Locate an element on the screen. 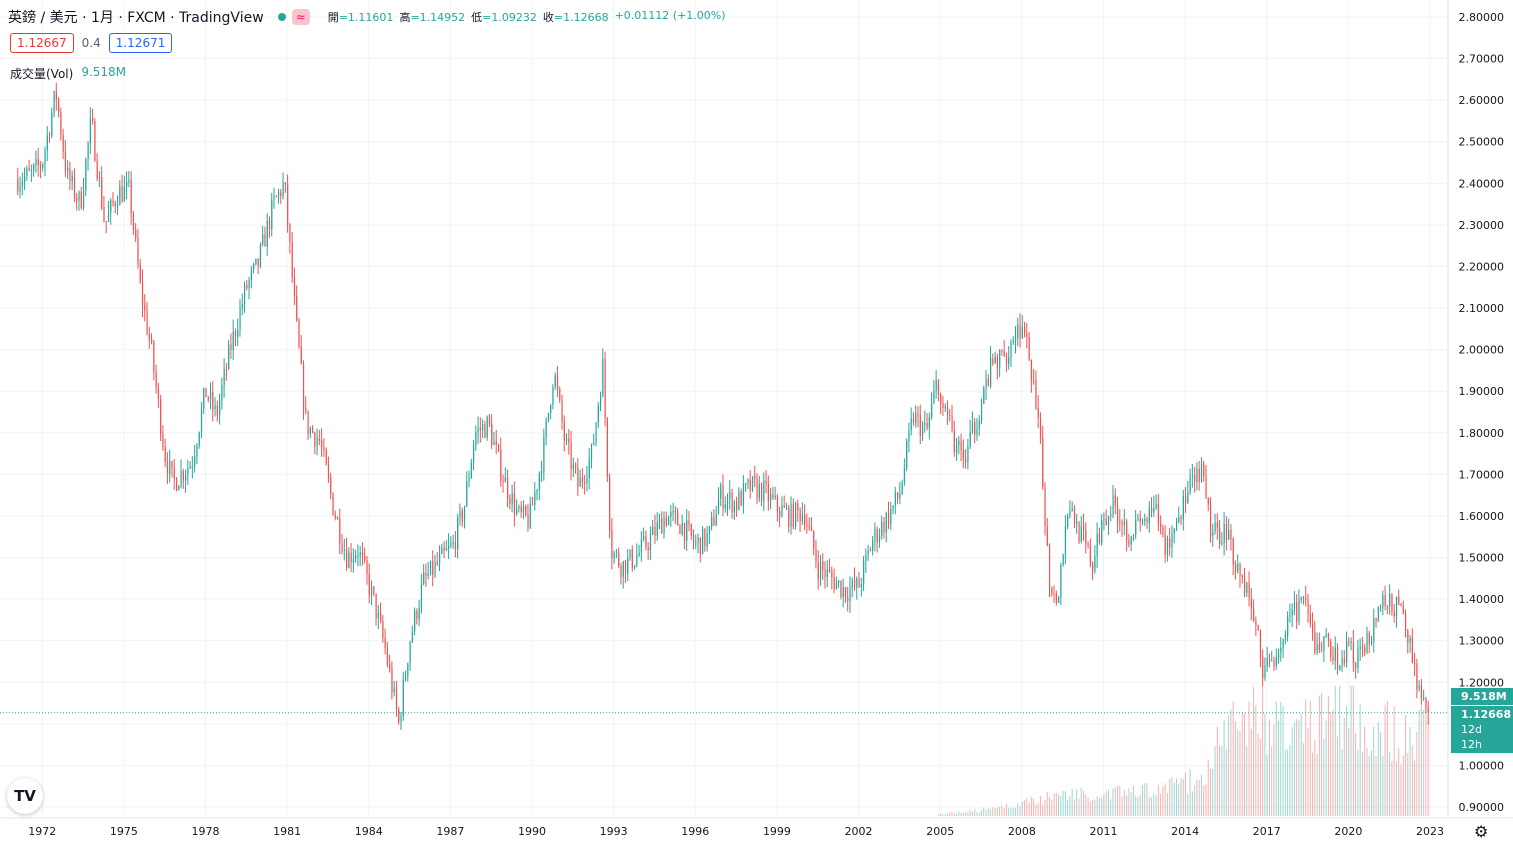 This screenshot has width=1513, height=847. volume-legend: 成交量(Vol) 9.518M is located at coordinates (68, 73).